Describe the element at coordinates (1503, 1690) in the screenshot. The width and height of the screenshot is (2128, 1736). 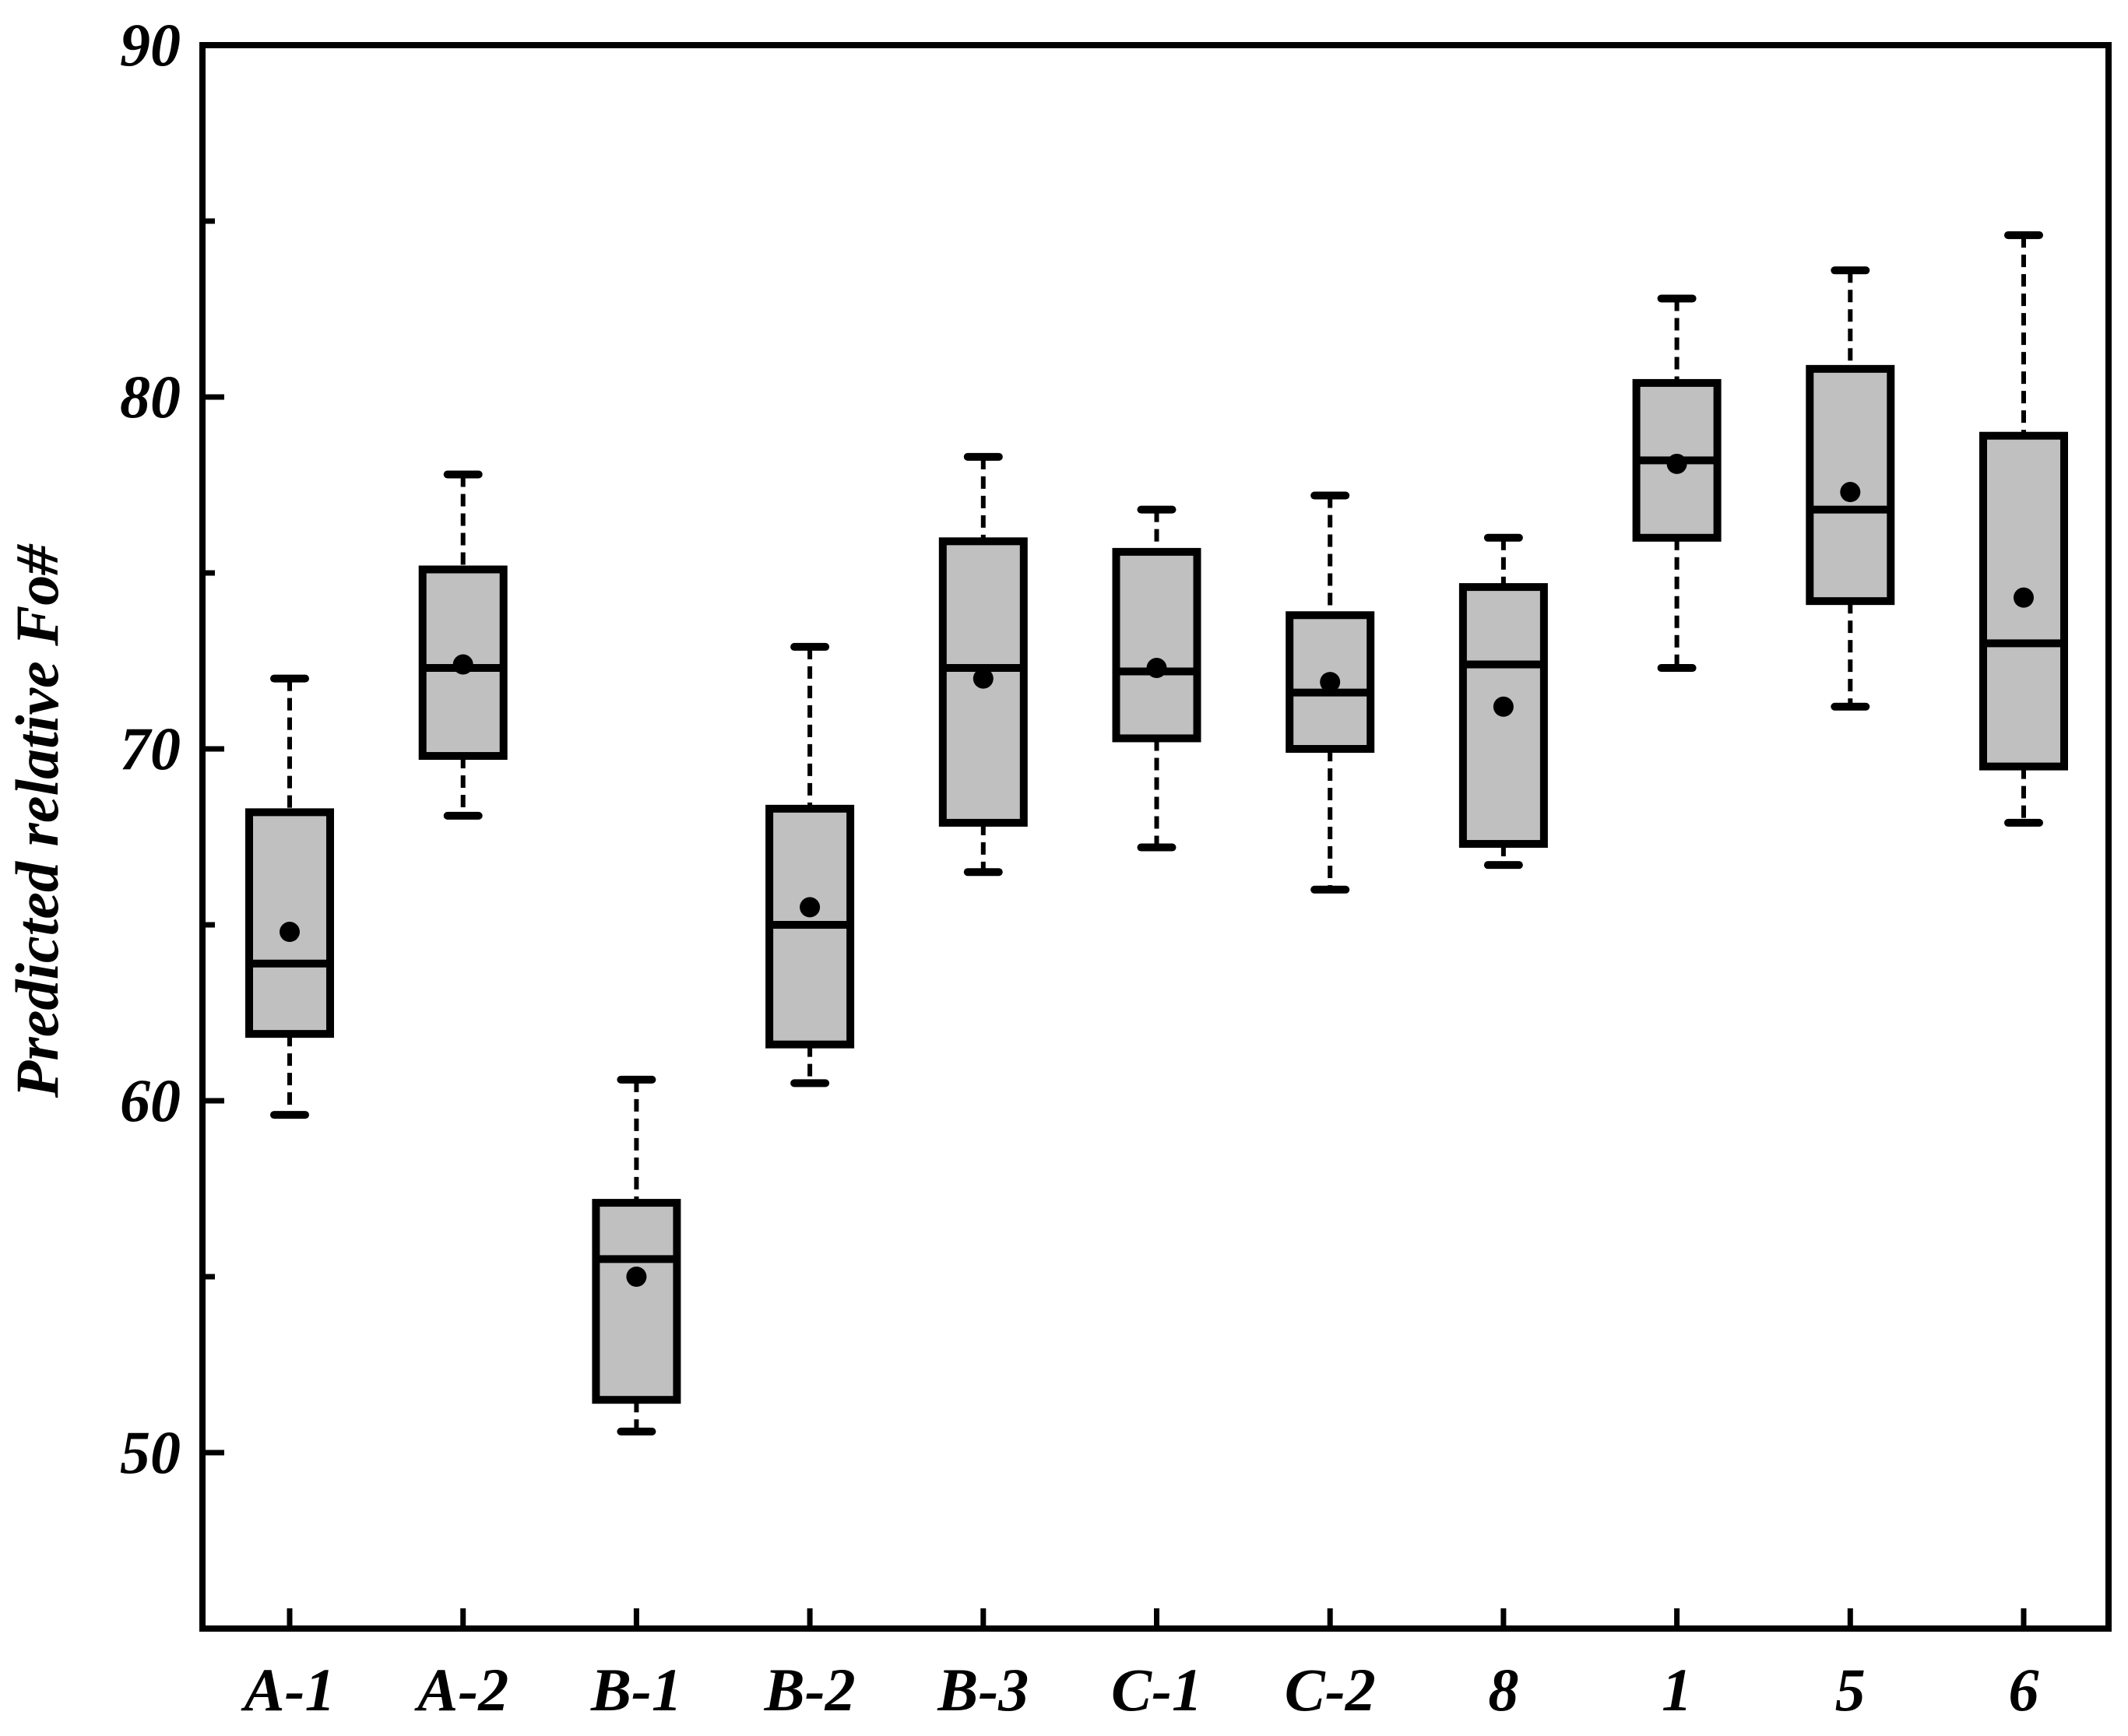
I see `x-tick-label: 8` at that location.